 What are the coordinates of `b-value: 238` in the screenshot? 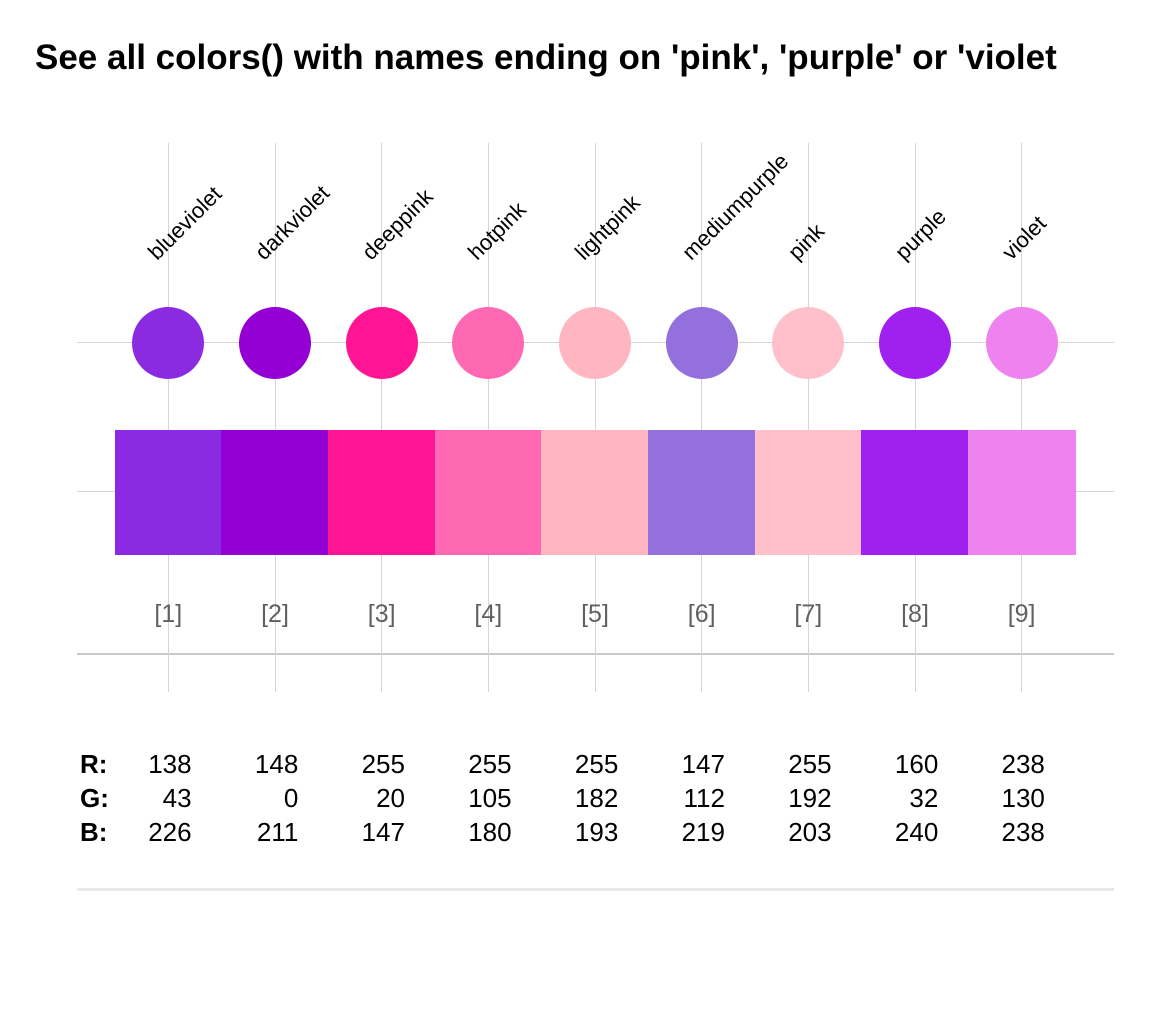 It's located at (1023, 832).